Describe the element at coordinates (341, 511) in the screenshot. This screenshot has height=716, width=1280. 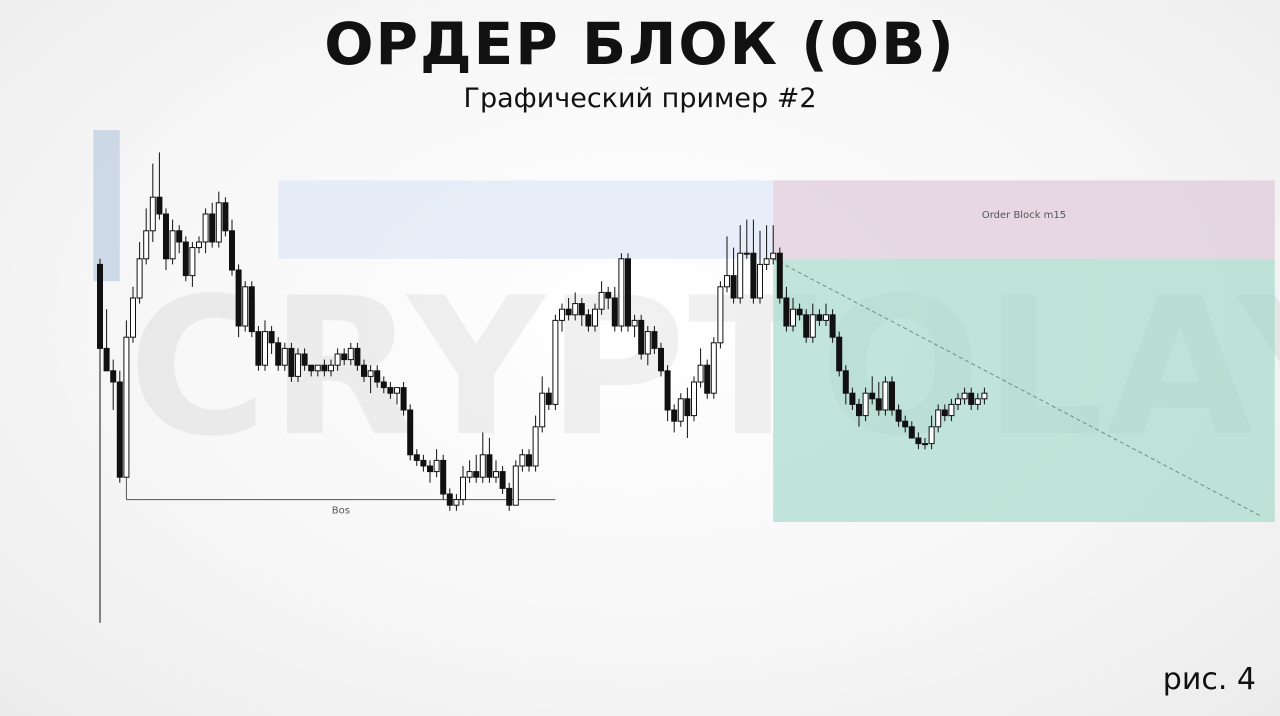
I see `bos-label: Bos` at that location.